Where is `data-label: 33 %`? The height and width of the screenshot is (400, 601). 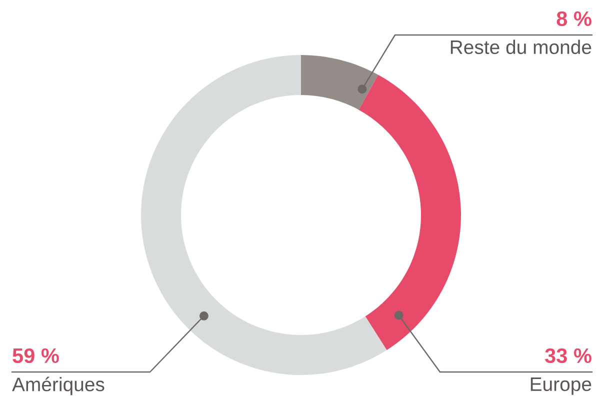
data-label: 33 % is located at coordinates (568, 356).